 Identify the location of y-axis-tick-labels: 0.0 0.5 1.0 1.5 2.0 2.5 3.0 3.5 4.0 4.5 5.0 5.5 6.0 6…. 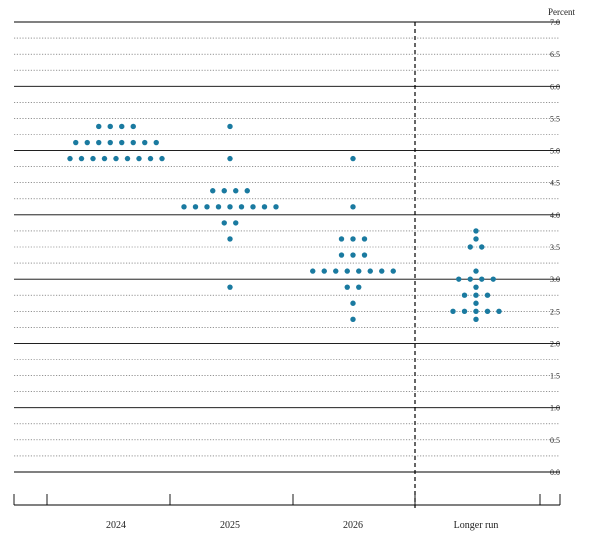
(555, 247).